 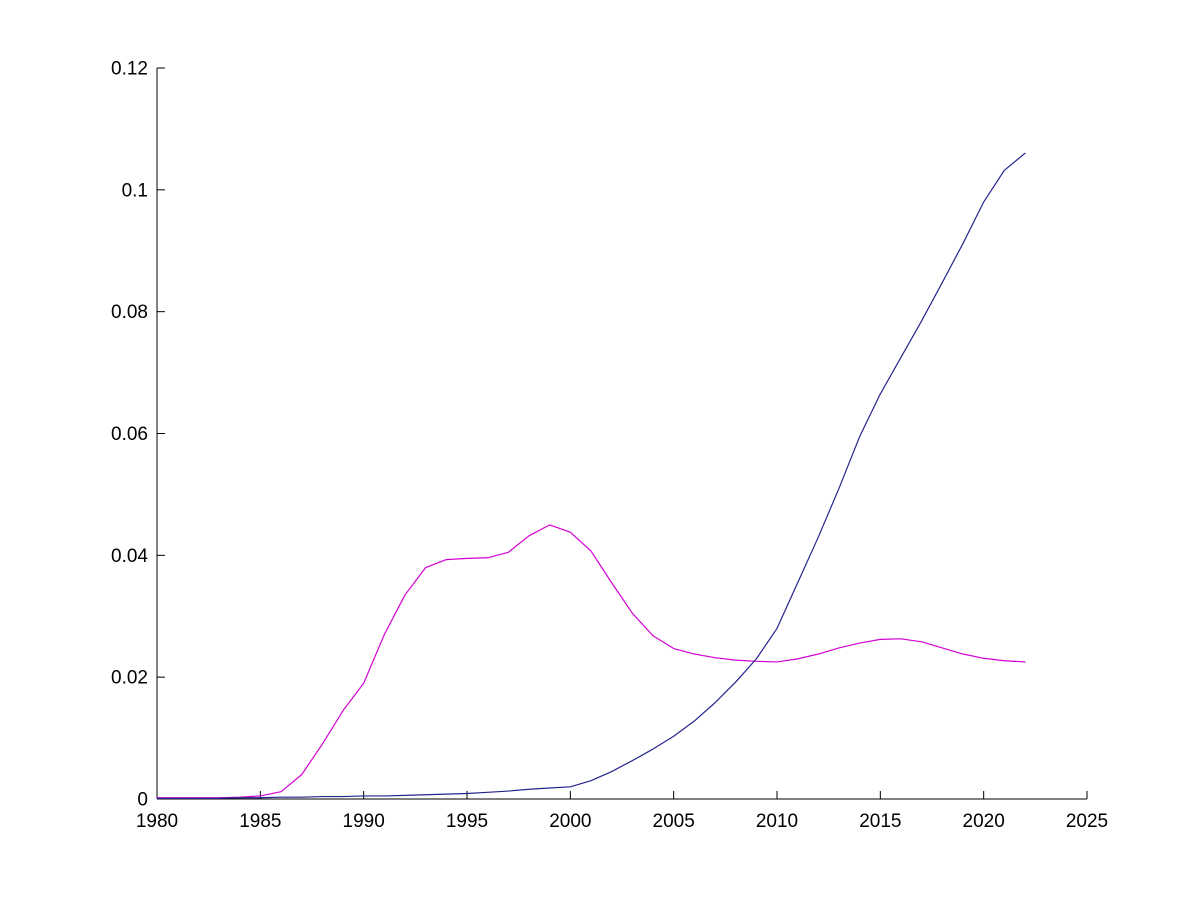 I want to click on x-tick-label: 1980, so click(x=157, y=821).